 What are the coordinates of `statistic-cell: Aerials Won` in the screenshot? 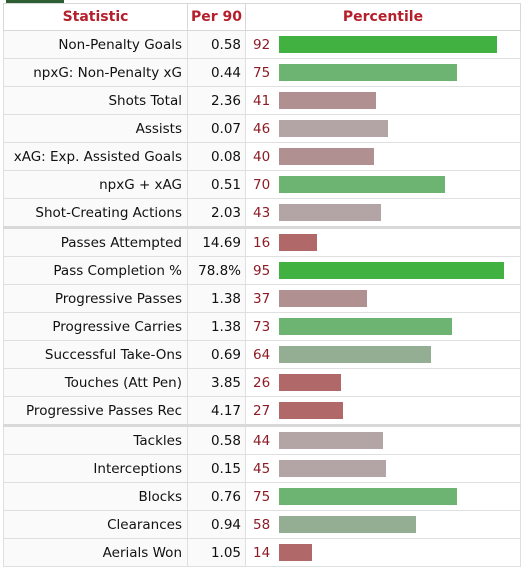 It's located at (95, 552).